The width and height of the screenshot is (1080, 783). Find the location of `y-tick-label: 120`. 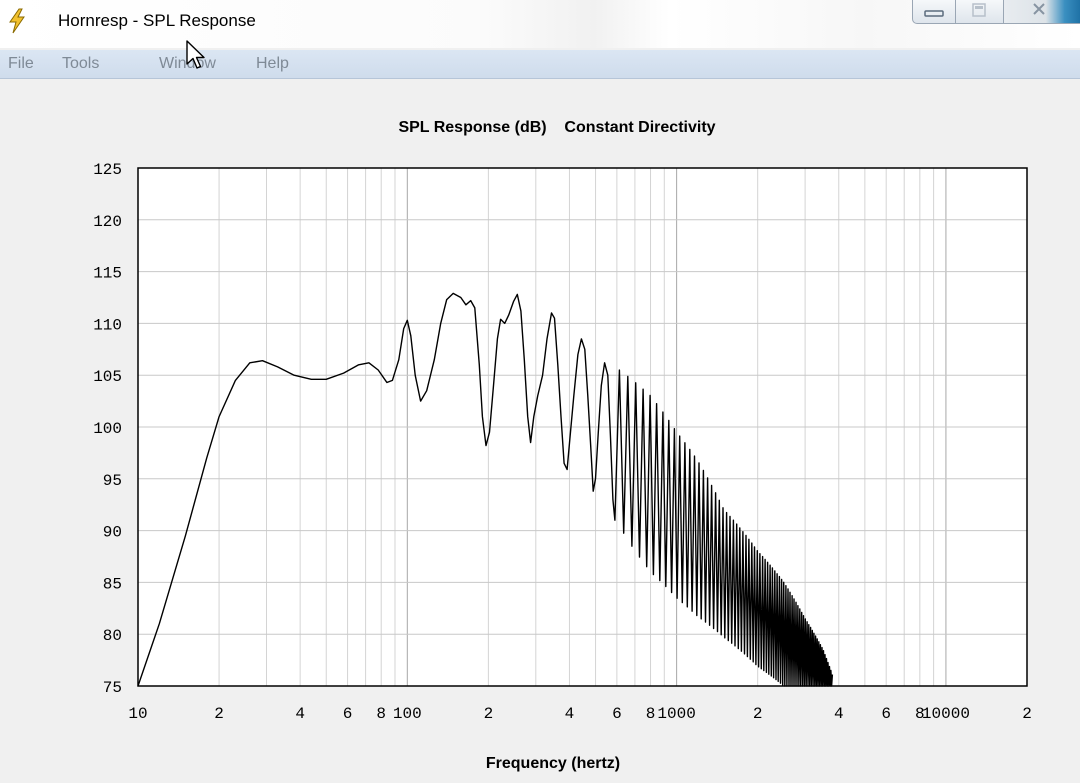

y-tick-label: 120 is located at coordinates (107, 222).